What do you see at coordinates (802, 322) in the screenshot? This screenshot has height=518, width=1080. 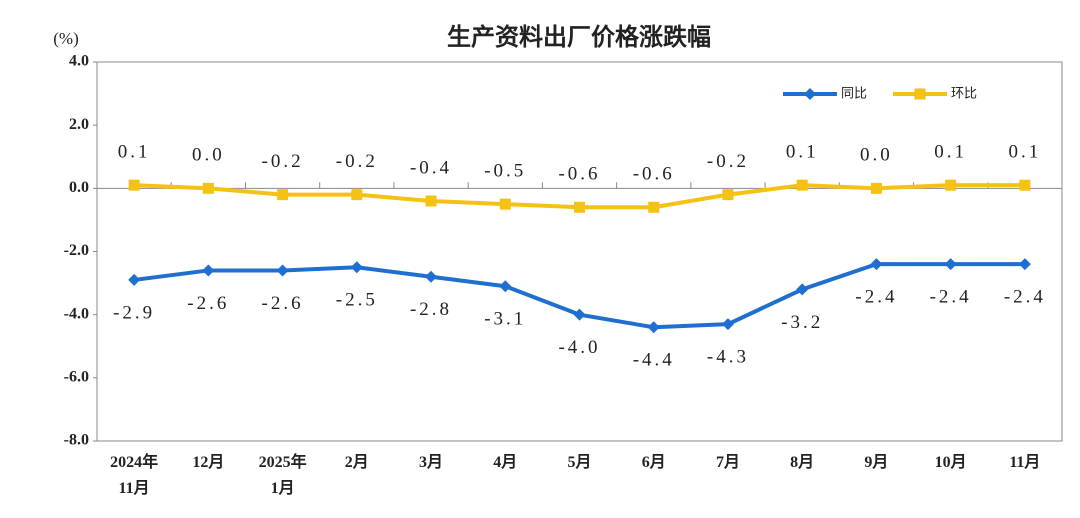 I see `value-label: -3.2` at bounding box center [802, 322].